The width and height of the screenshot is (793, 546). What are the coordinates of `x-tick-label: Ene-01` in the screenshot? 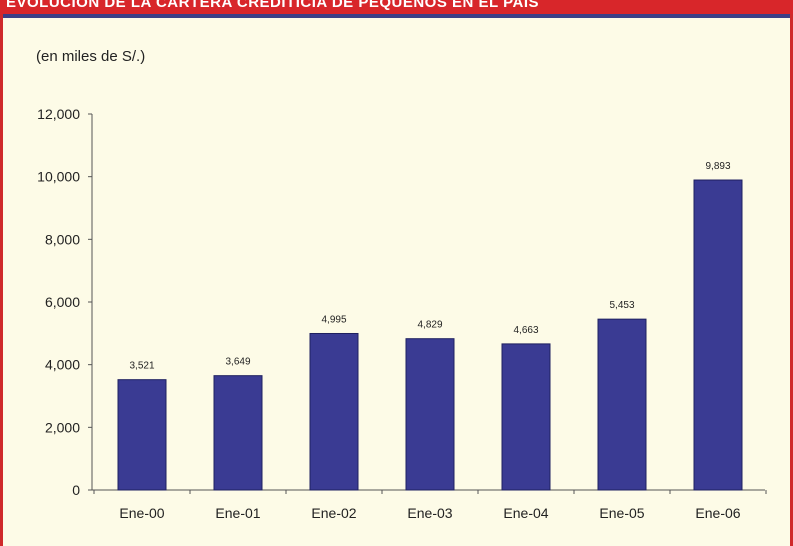 It's located at (237, 513).